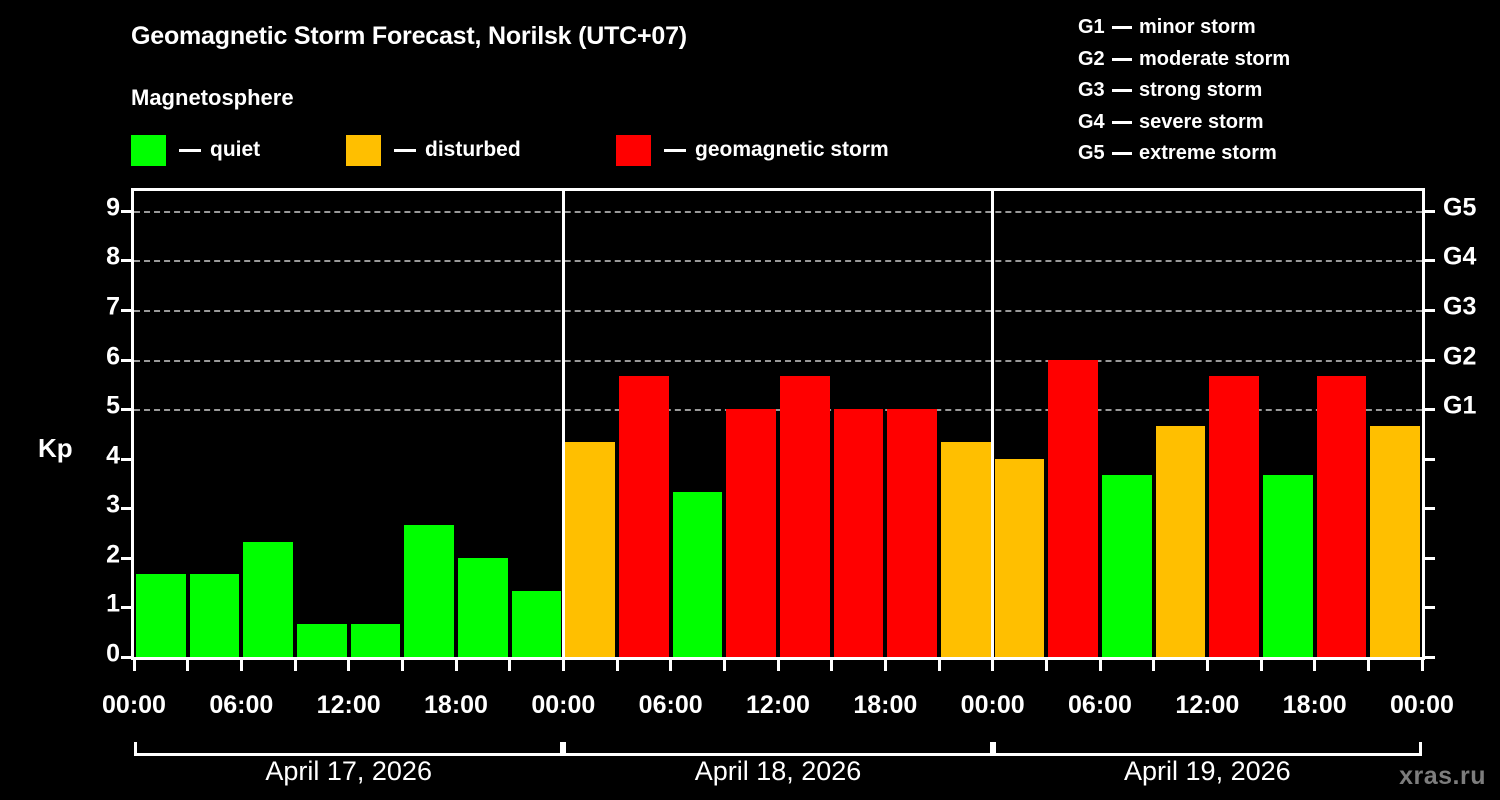 This screenshot has height=800, width=1500. I want to click on y-tick-label: 5, so click(113, 405).